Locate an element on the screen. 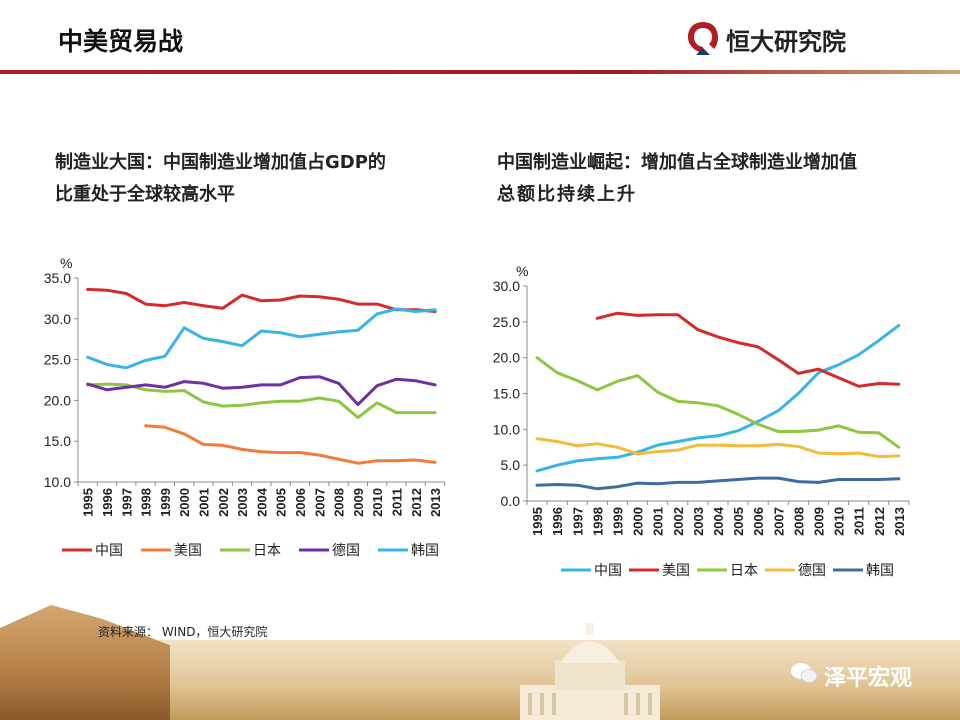  right-chart-heading: 中国制造业崛起：增加值占全球制造业增加值 总额比持续上升 is located at coordinates (722, 179).